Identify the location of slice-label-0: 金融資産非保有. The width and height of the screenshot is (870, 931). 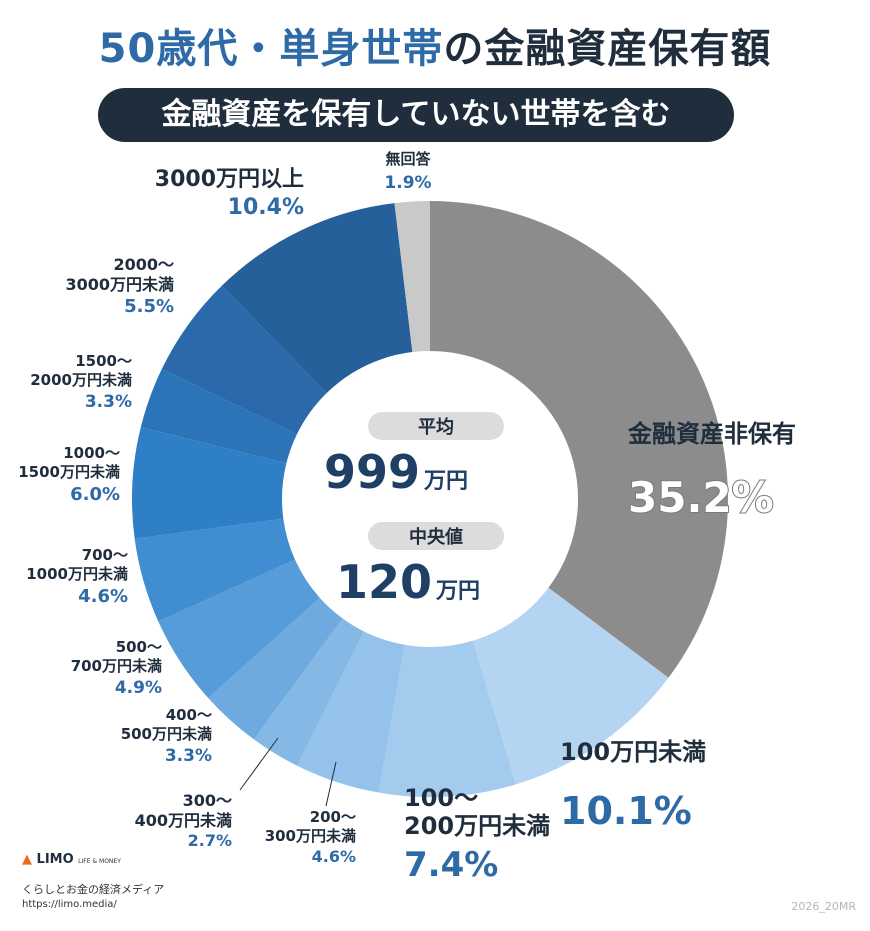
(711, 434).